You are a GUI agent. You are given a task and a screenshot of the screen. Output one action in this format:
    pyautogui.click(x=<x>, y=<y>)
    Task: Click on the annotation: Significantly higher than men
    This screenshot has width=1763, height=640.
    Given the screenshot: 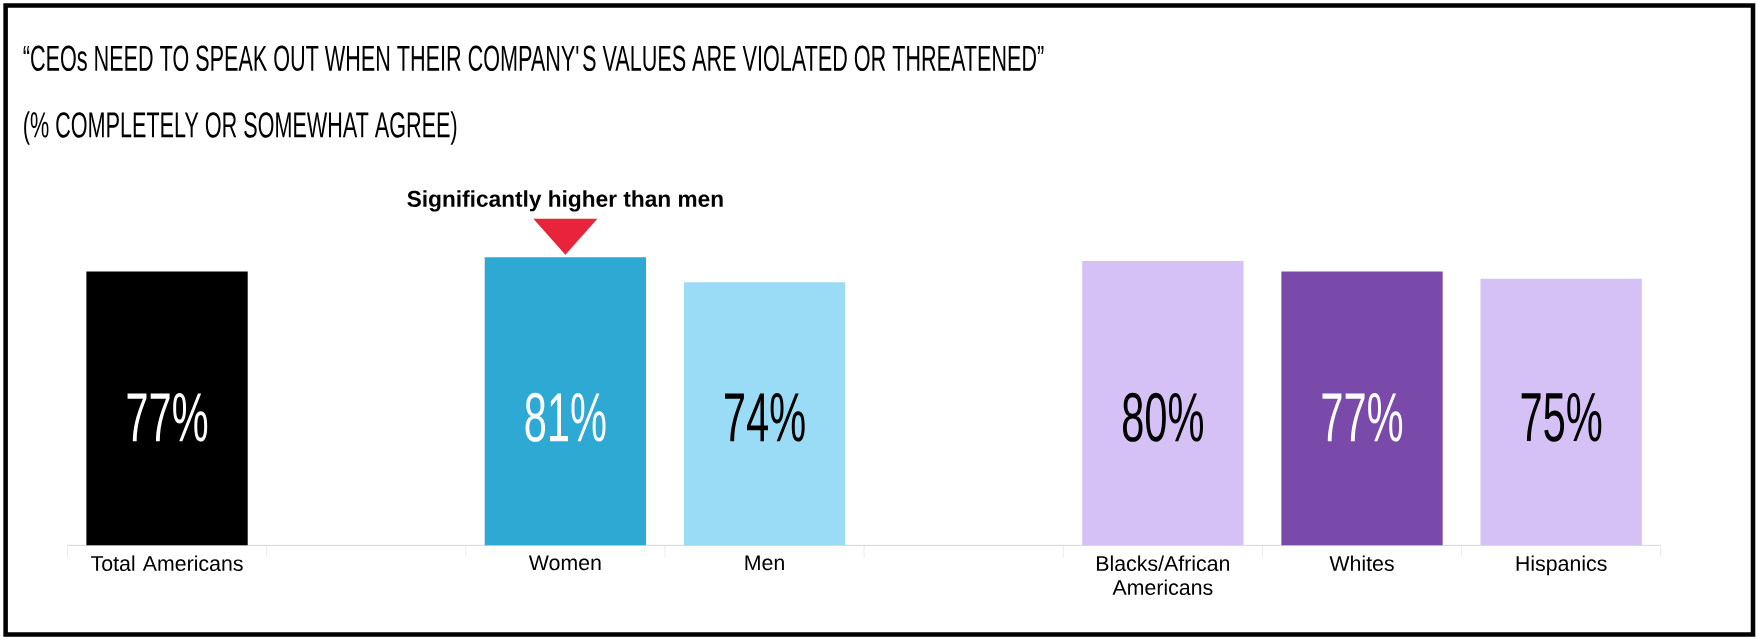 What is the action you would take?
    pyautogui.click(x=565, y=201)
    